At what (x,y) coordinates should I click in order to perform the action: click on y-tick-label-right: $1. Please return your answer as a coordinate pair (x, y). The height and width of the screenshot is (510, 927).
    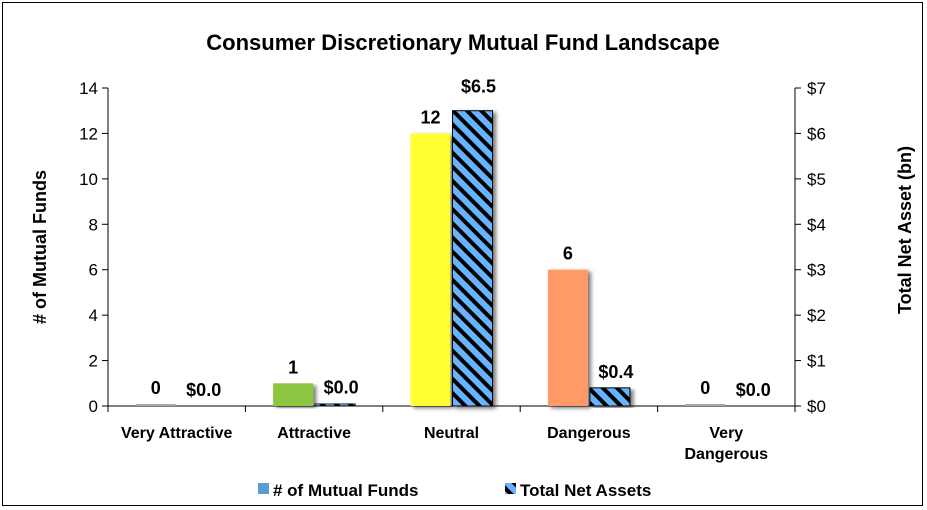
    Looking at the image, I should click on (816, 361).